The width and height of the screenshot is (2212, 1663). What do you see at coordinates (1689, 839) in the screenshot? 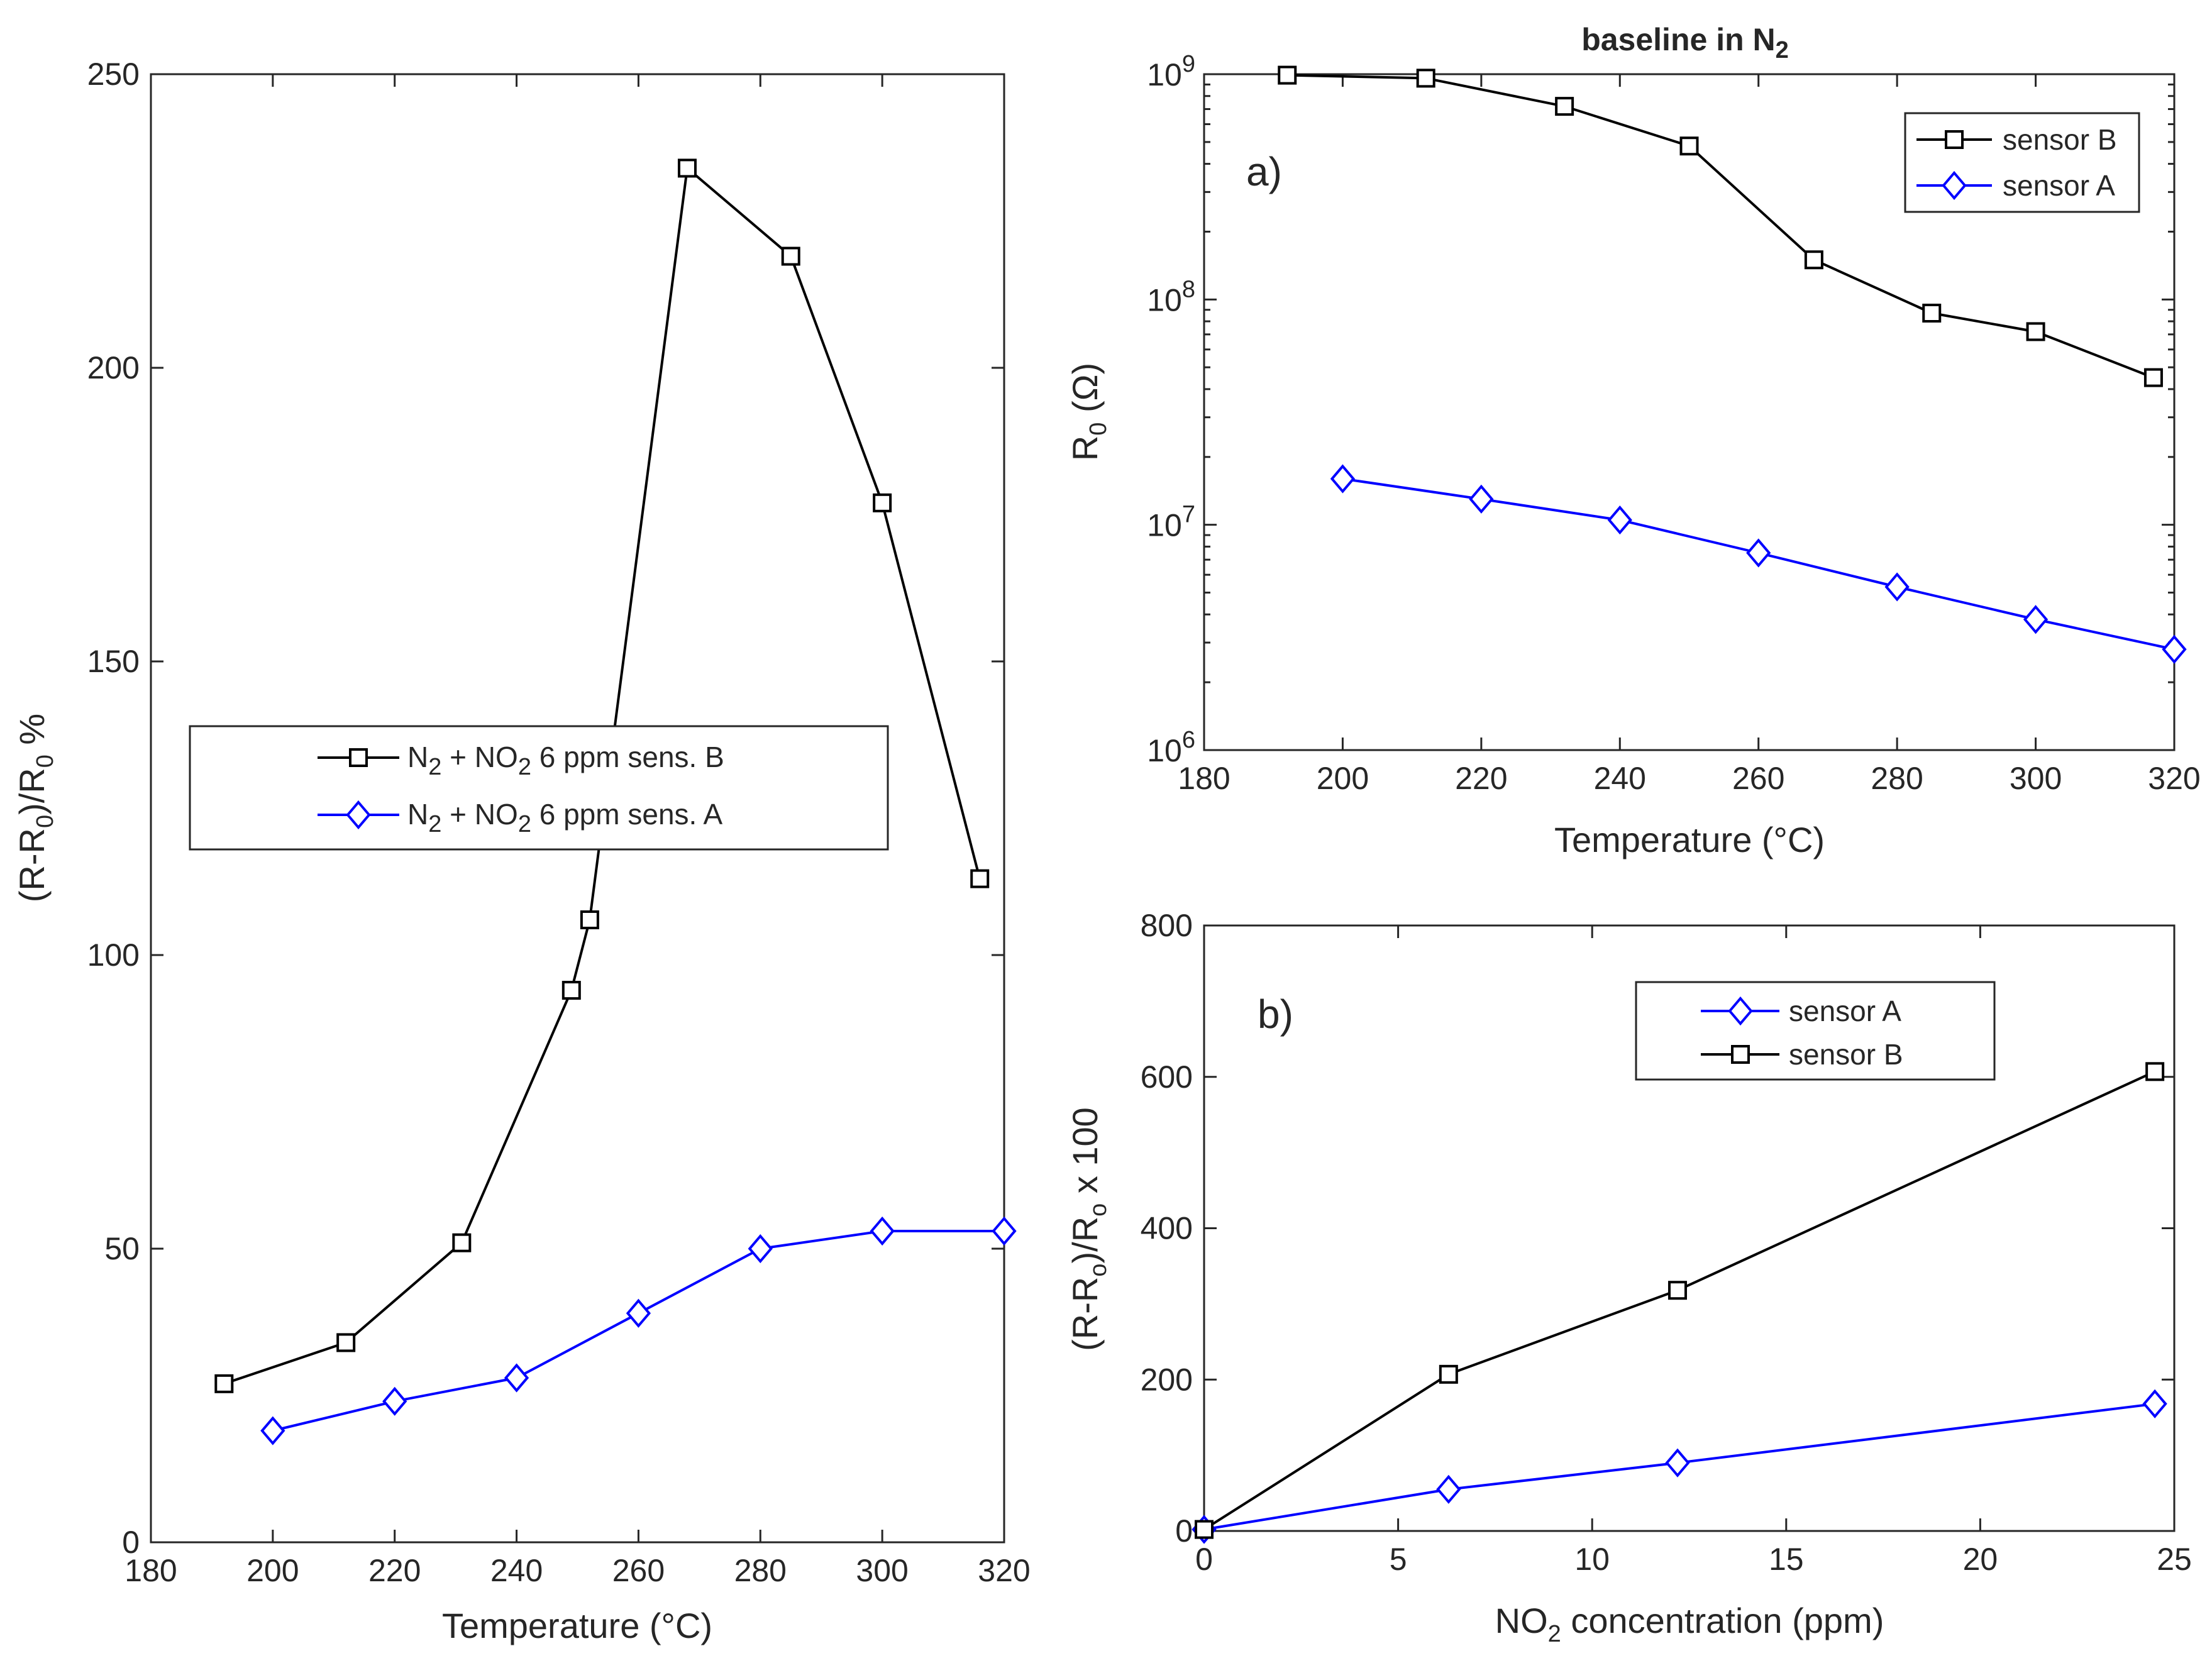
I see `panel-a-x-axis-title: Temperature (°C)` at bounding box center [1689, 839].